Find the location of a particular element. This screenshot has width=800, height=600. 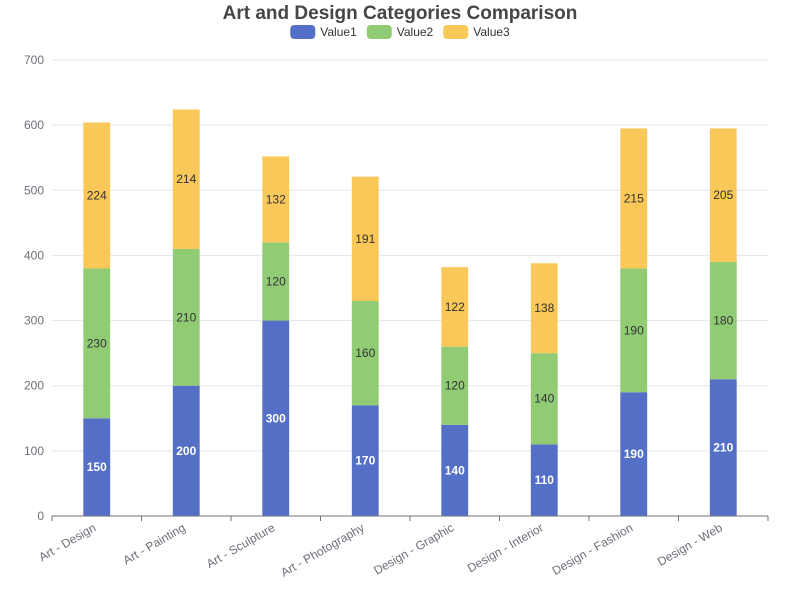

legend: Value1 Value2 Value3 is located at coordinates (400, 32).